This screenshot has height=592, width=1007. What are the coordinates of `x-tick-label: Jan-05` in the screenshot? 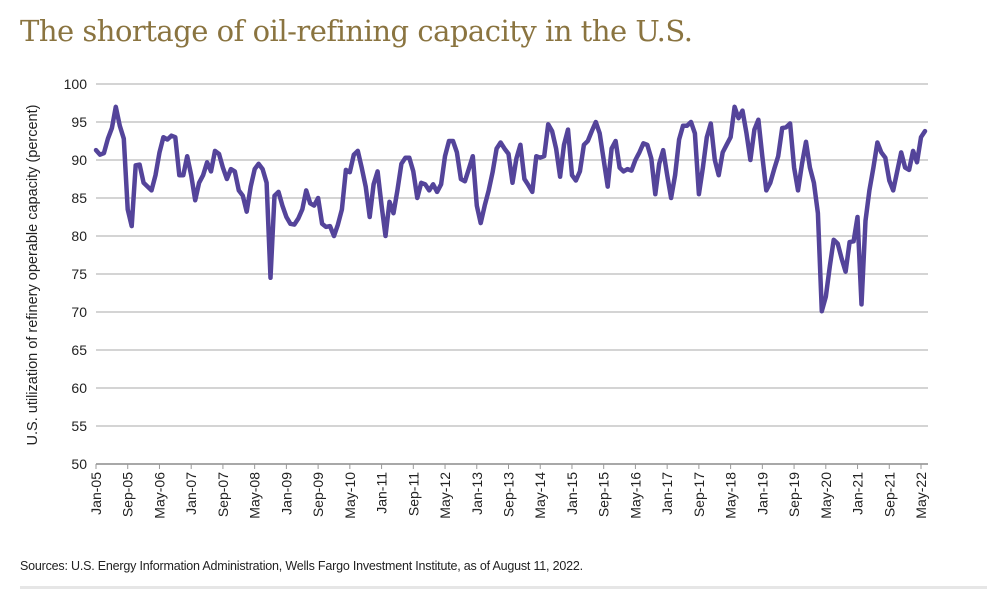 It's located at (96, 493).